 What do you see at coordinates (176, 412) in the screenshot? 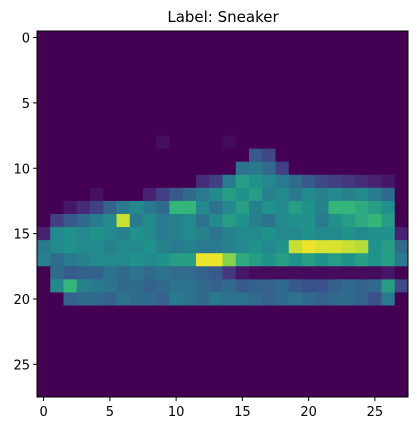
I see `x-tick-label: 10` at bounding box center [176, 412].